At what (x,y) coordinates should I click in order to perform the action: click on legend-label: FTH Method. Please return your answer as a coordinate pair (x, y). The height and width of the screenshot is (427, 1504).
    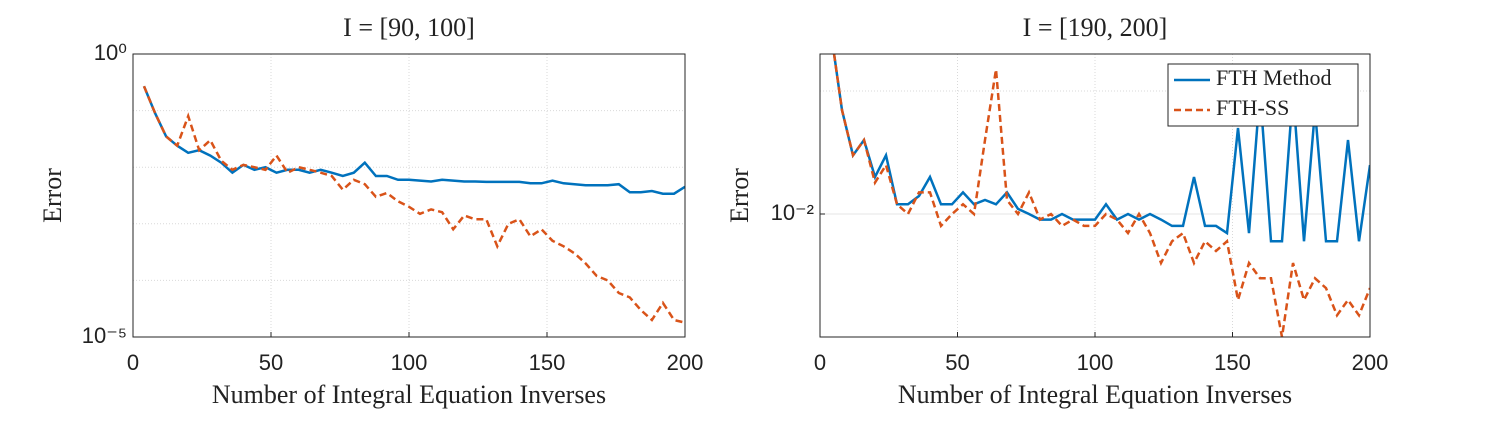
    Looking at the image, I should click on (1274, 77).